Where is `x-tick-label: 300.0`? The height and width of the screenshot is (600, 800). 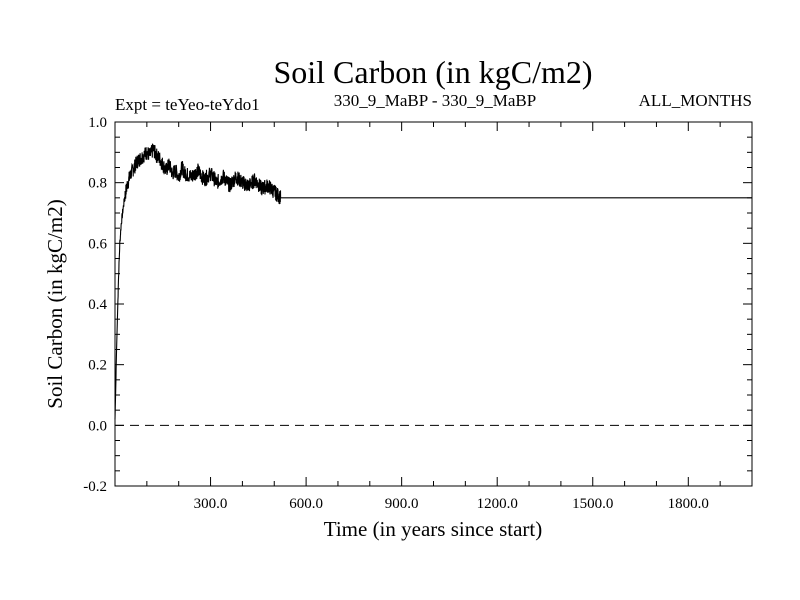
x-tick-label: 300.0 is located at coordinates (211, 504).